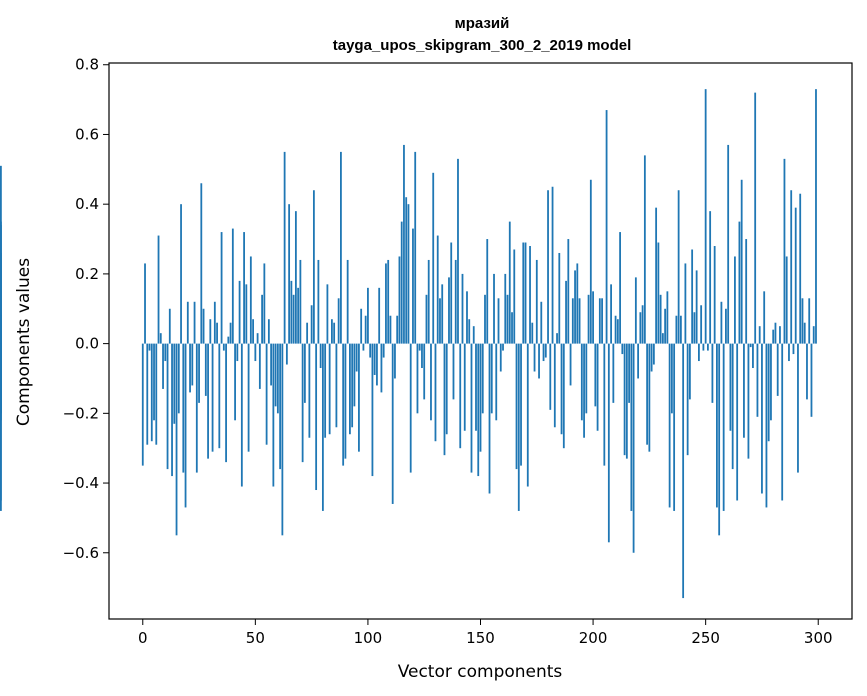 The image size is (867, 696). Describe the element at coordinates (593, 638) in the screenshot. I see `x-tick-label: 200` at that location.